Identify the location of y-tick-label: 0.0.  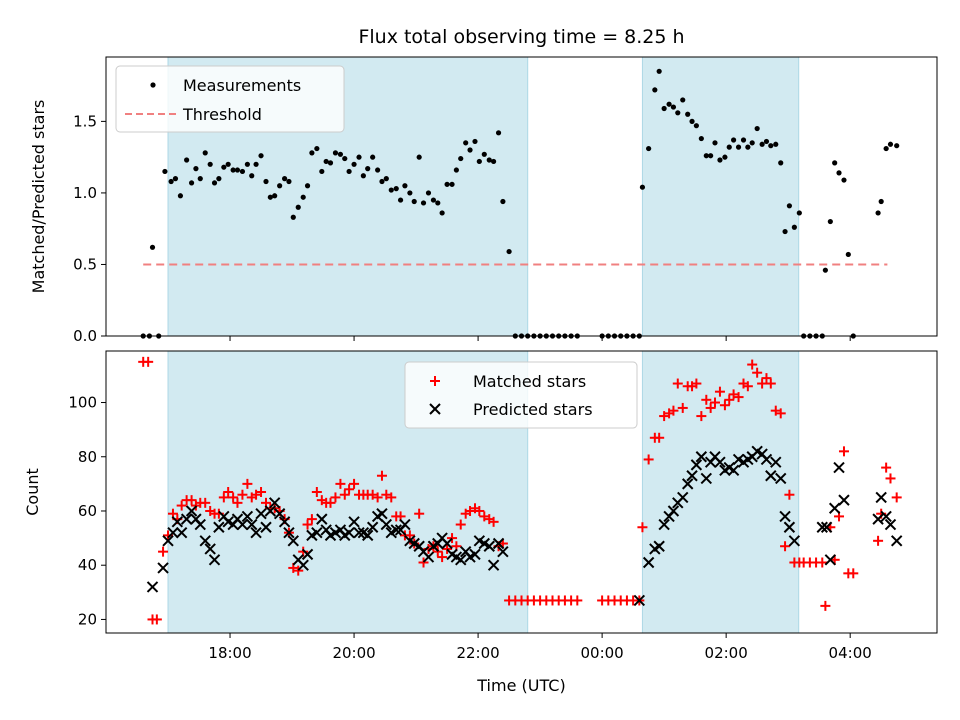
(85, 336).